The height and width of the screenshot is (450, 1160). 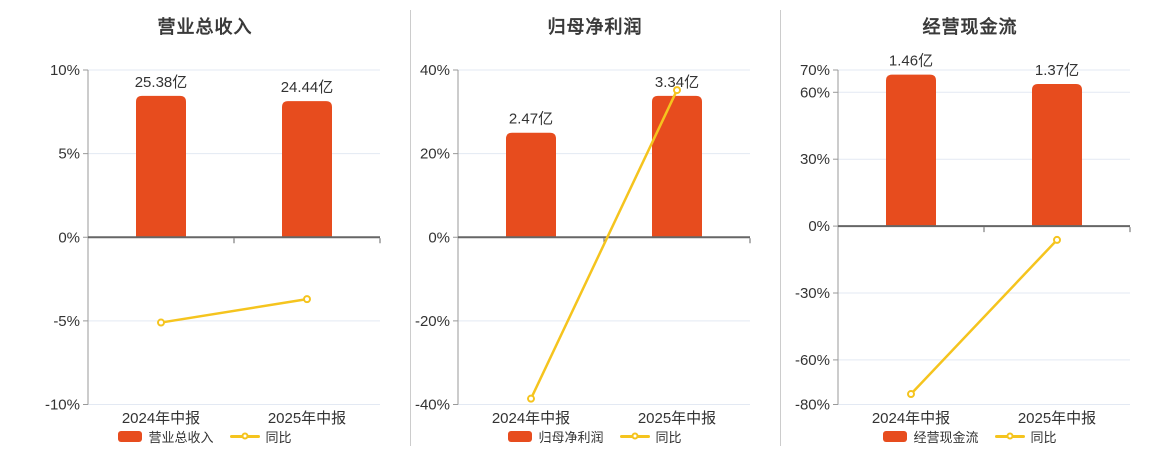 I want to click on y-tick-label: 60%, so click(x=815, y=92).